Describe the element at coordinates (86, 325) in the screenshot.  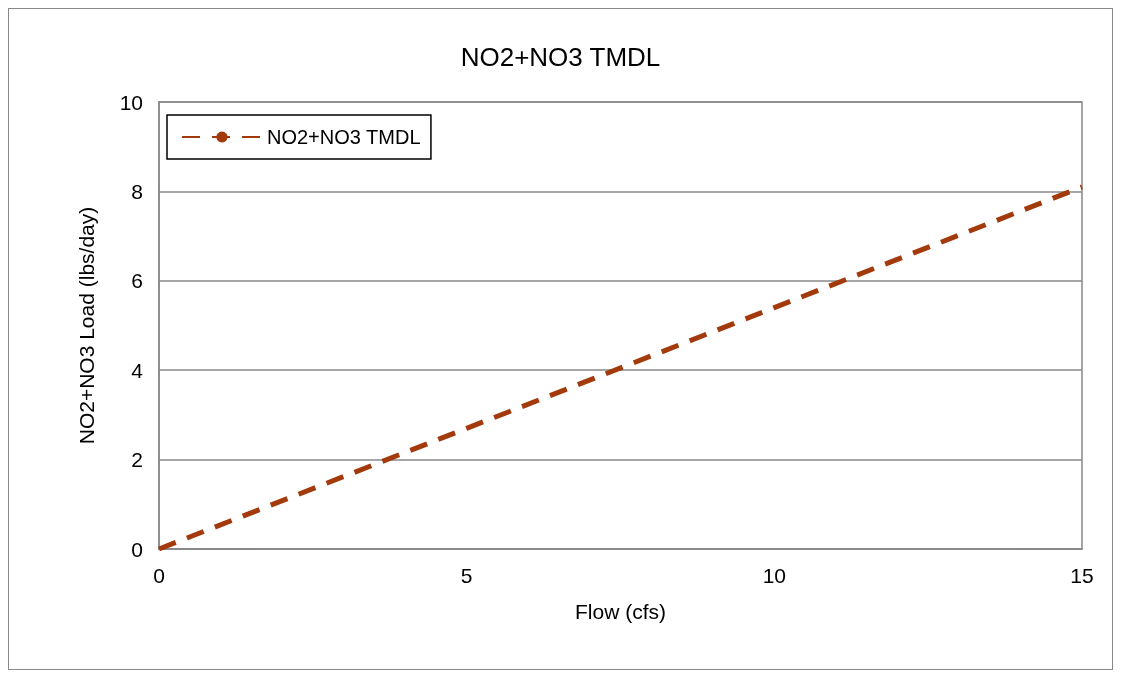
I see `y-axis-title: NO2+NO3 Load (lbs/day)` at that location.